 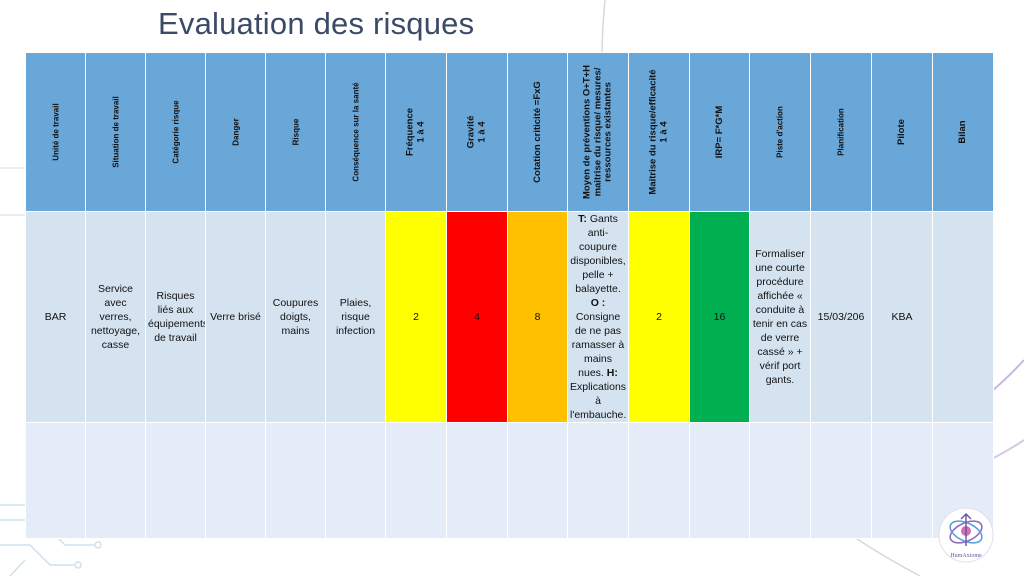 I want to click on header-cell: Danger, so click(x=235, y=132).